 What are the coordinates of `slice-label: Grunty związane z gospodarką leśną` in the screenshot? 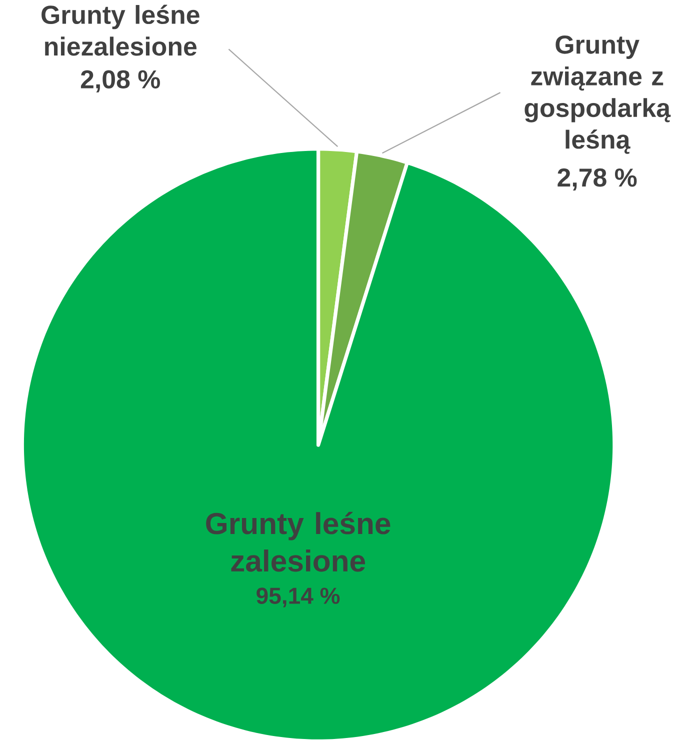 It's located at (597, 94).